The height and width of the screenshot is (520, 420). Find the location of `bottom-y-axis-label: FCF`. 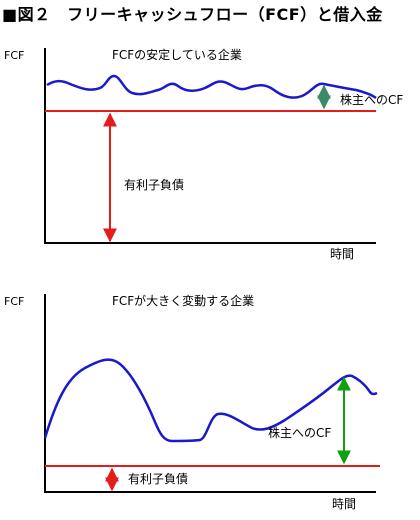

bottom-y-axis-label: FCF is located at coordinates (14, 301).